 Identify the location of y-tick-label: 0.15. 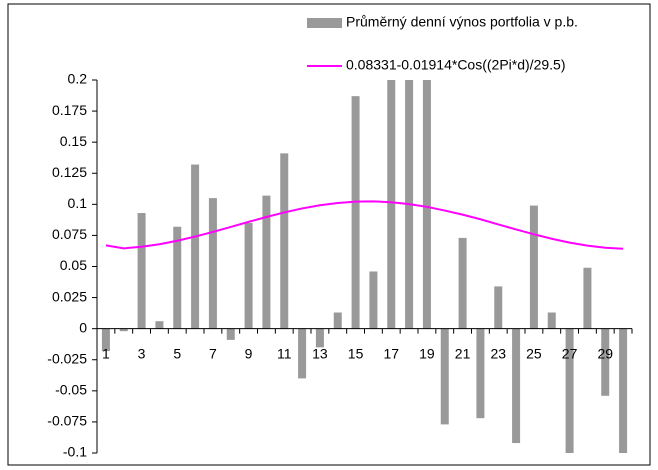
(73, 141).